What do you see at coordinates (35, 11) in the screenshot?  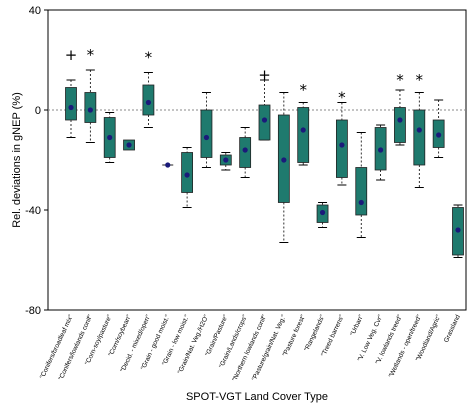 I see `y-tick-label: 40` at bounding box center [35, 11].